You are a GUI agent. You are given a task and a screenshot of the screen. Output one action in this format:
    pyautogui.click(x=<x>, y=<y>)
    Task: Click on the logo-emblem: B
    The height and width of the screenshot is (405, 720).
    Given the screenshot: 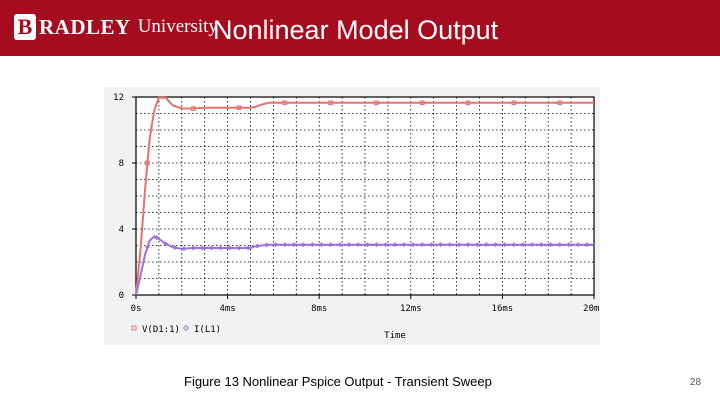 What is the action you would take?
    pyautogui.click(x=25, y=27)
    